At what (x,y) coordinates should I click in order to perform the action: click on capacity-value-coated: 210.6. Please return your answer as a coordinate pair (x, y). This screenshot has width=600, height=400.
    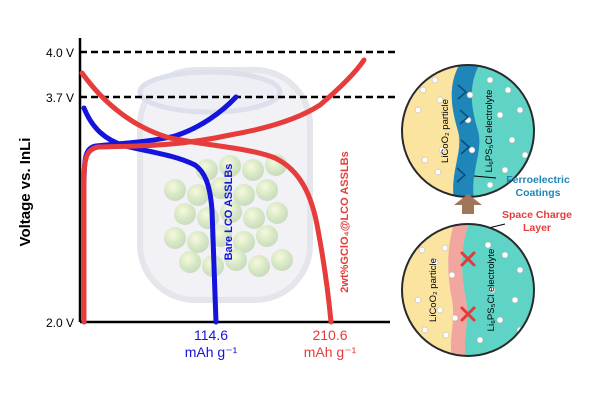
    Looking at the image, I should click on (329, 335).